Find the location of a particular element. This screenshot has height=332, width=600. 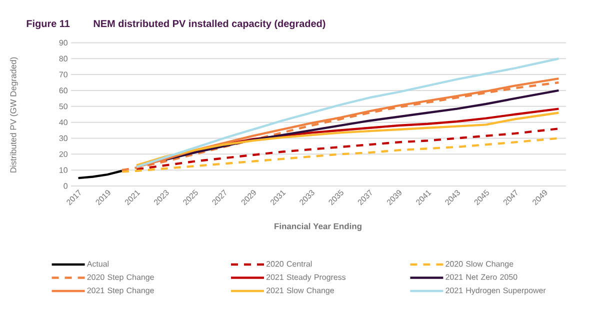

x-axis-title: Financial Year Ending is located at coordinates (318, 227).